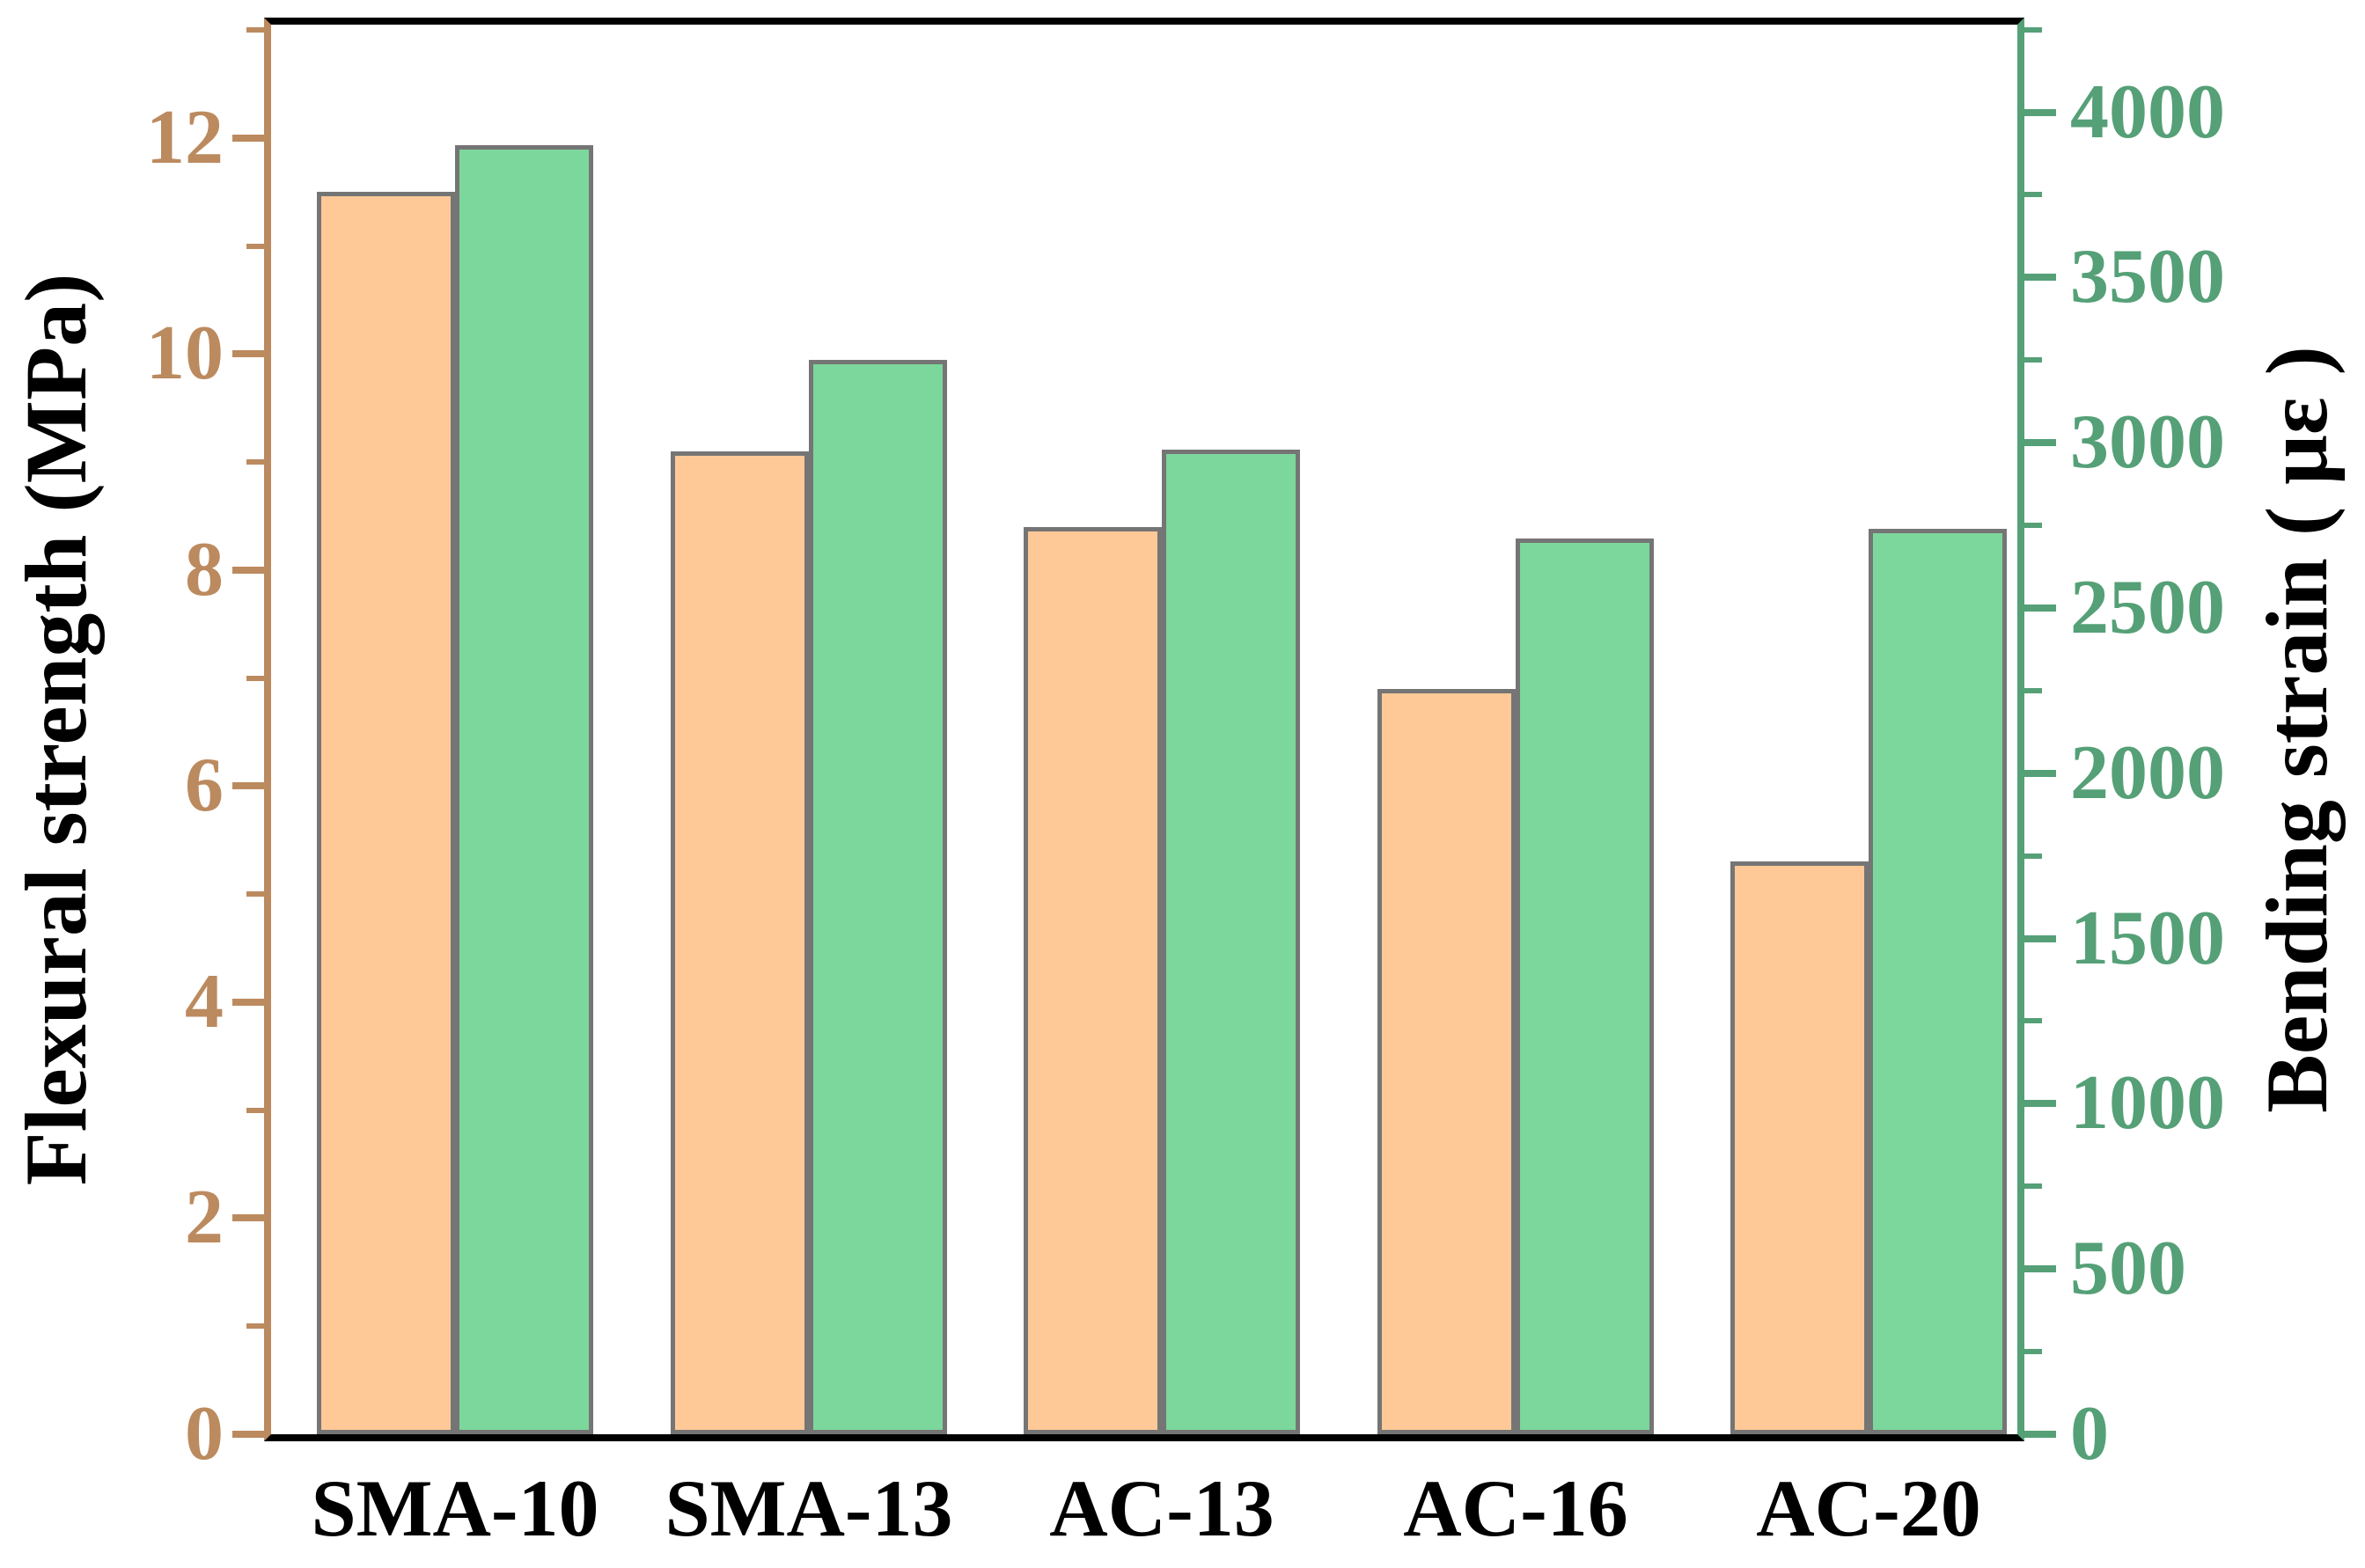 This screenshot has width=2365, height=1568. Describe the element at coordinates (809, 1508) in the screenshot. I see `x-axis-tick-label: SMA-13` at that location.